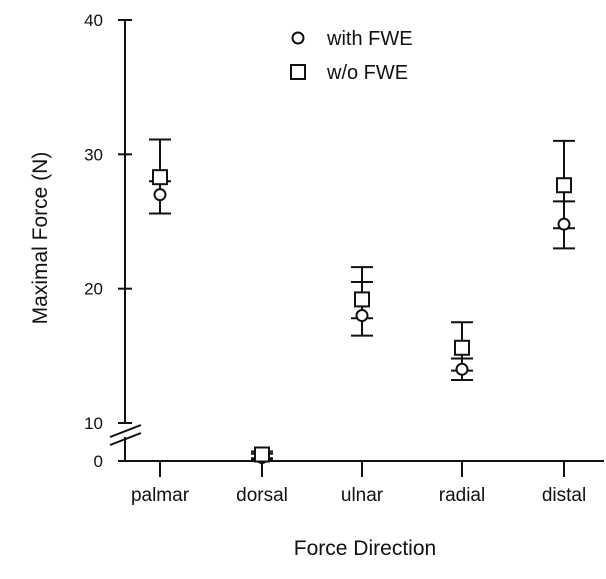  I want to click on legend-marker-square, so click(298, 72).